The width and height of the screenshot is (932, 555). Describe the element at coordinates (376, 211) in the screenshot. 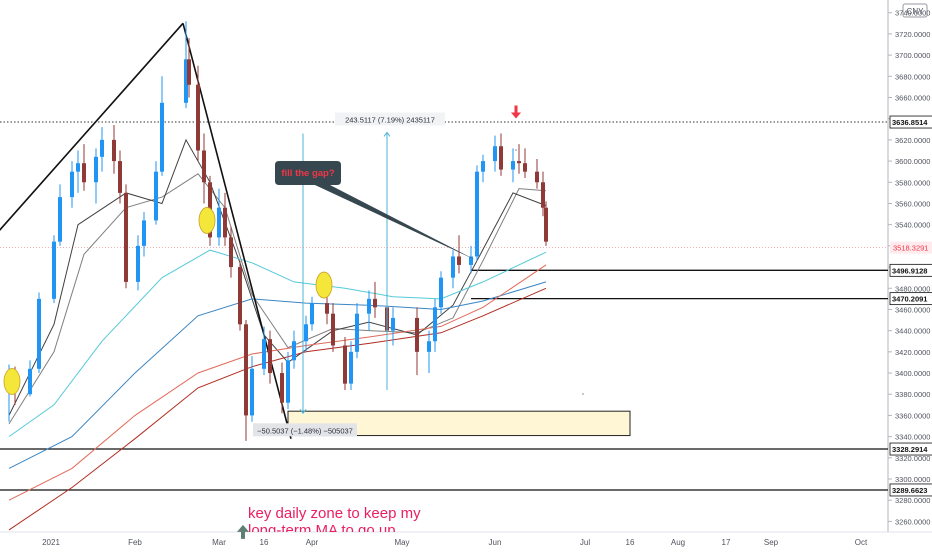

I see `callout-bubble` at that location.